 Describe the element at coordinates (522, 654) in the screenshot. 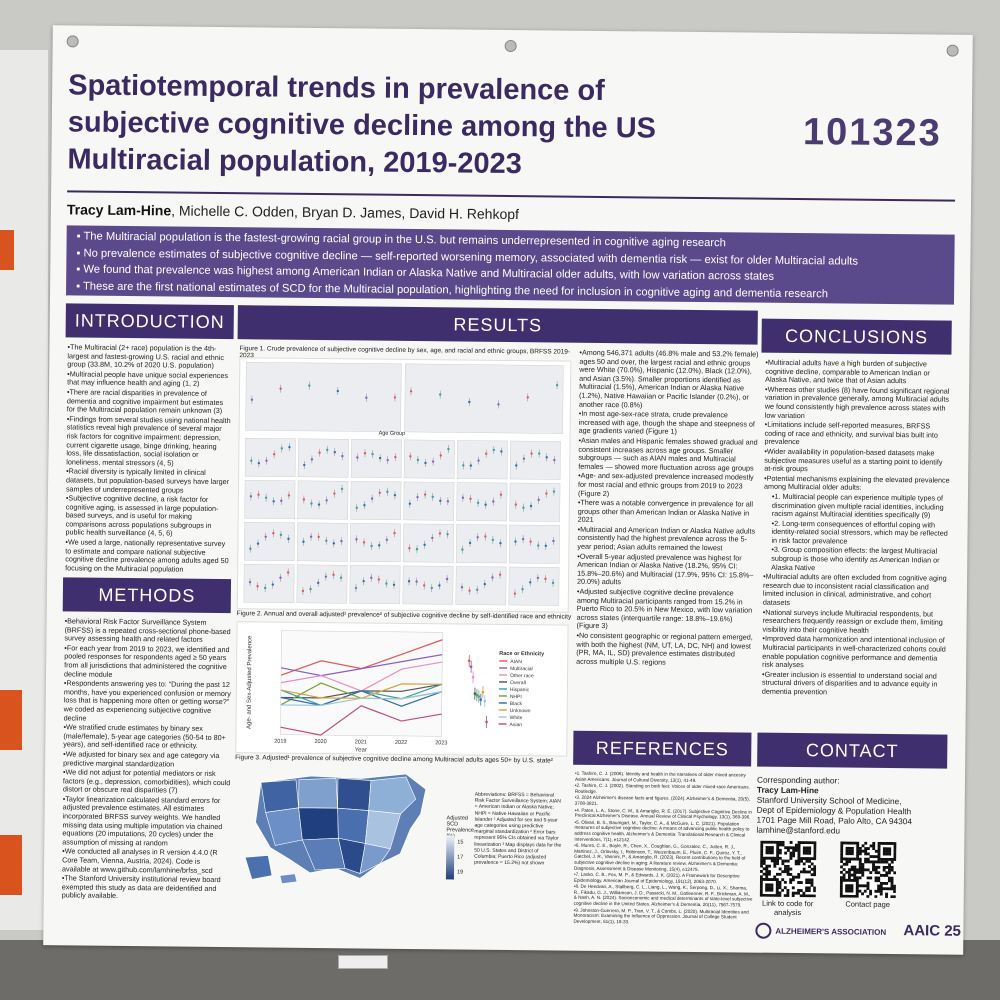

I see `figure-2-legend-title: Race or Ethnicity` at that location.